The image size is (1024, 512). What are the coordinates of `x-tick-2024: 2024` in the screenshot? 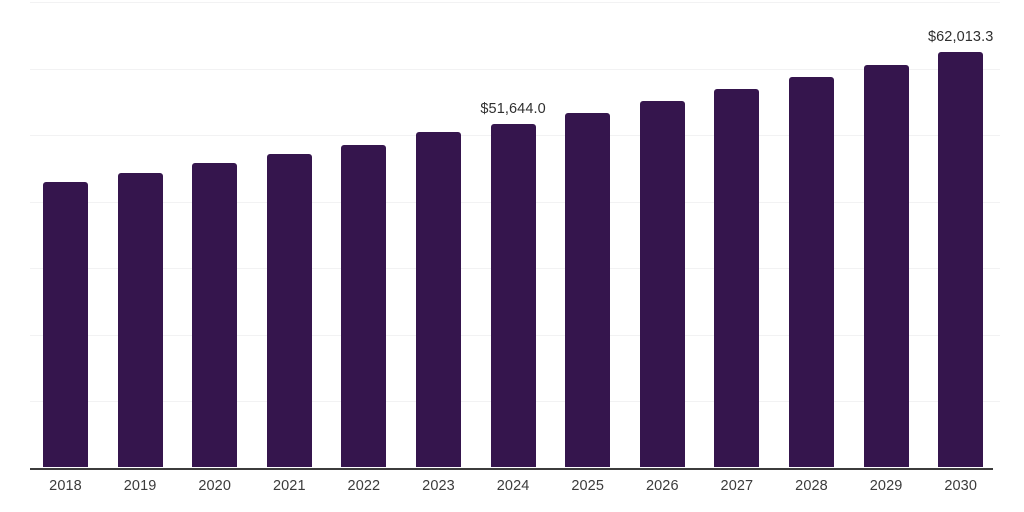 It's located at (513, 486).